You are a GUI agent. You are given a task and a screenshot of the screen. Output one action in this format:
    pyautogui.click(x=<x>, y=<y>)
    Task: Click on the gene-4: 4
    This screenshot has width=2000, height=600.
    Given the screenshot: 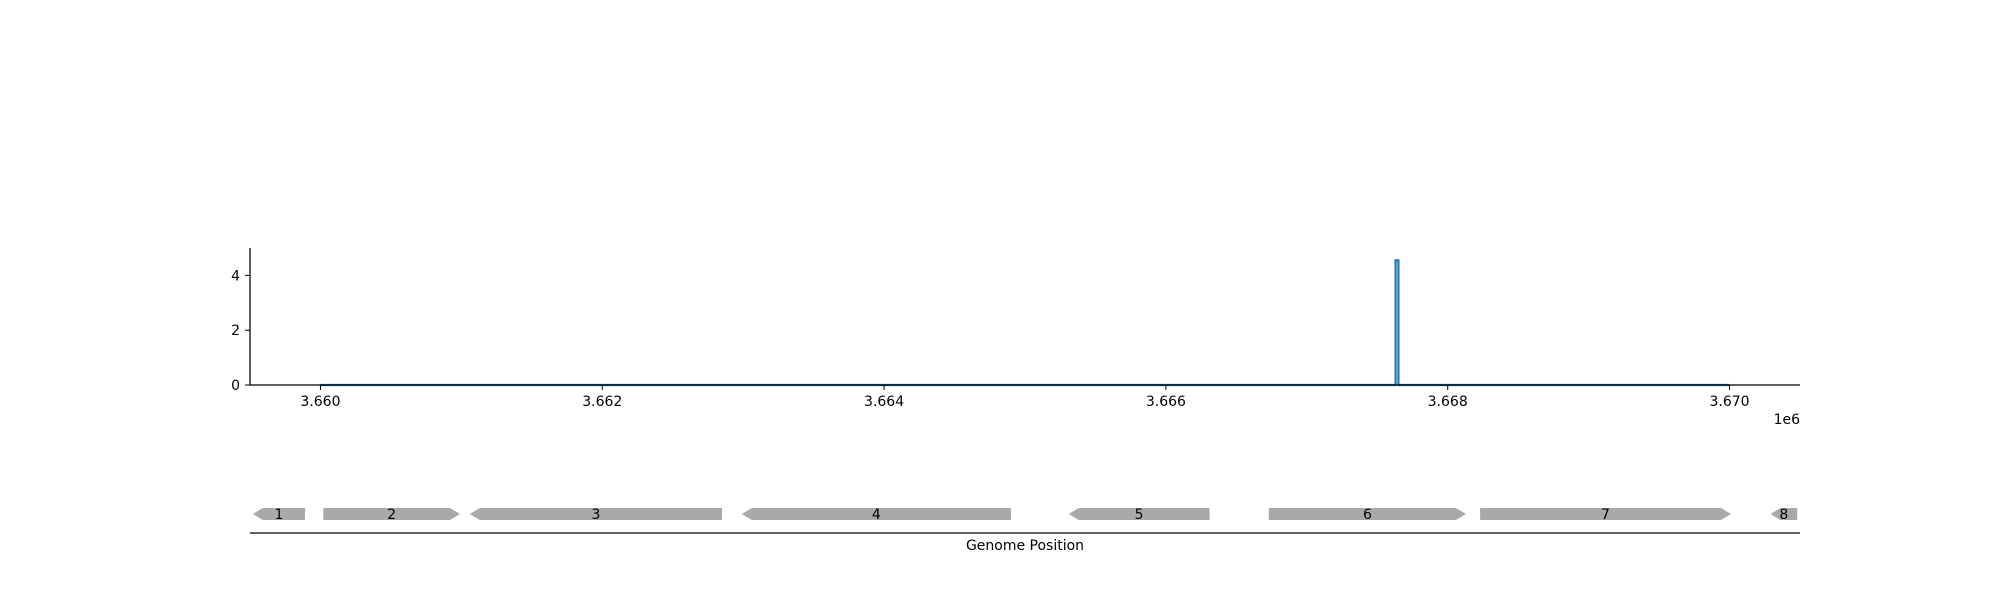 What is the action you would take?
    pyautogui.click(x=876, y=515)
    